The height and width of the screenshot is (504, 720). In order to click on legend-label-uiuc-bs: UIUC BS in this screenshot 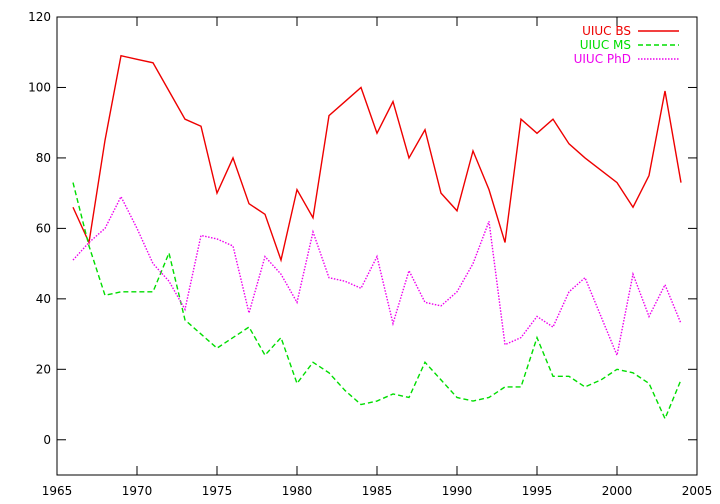, I will do `click(606, 31)`.